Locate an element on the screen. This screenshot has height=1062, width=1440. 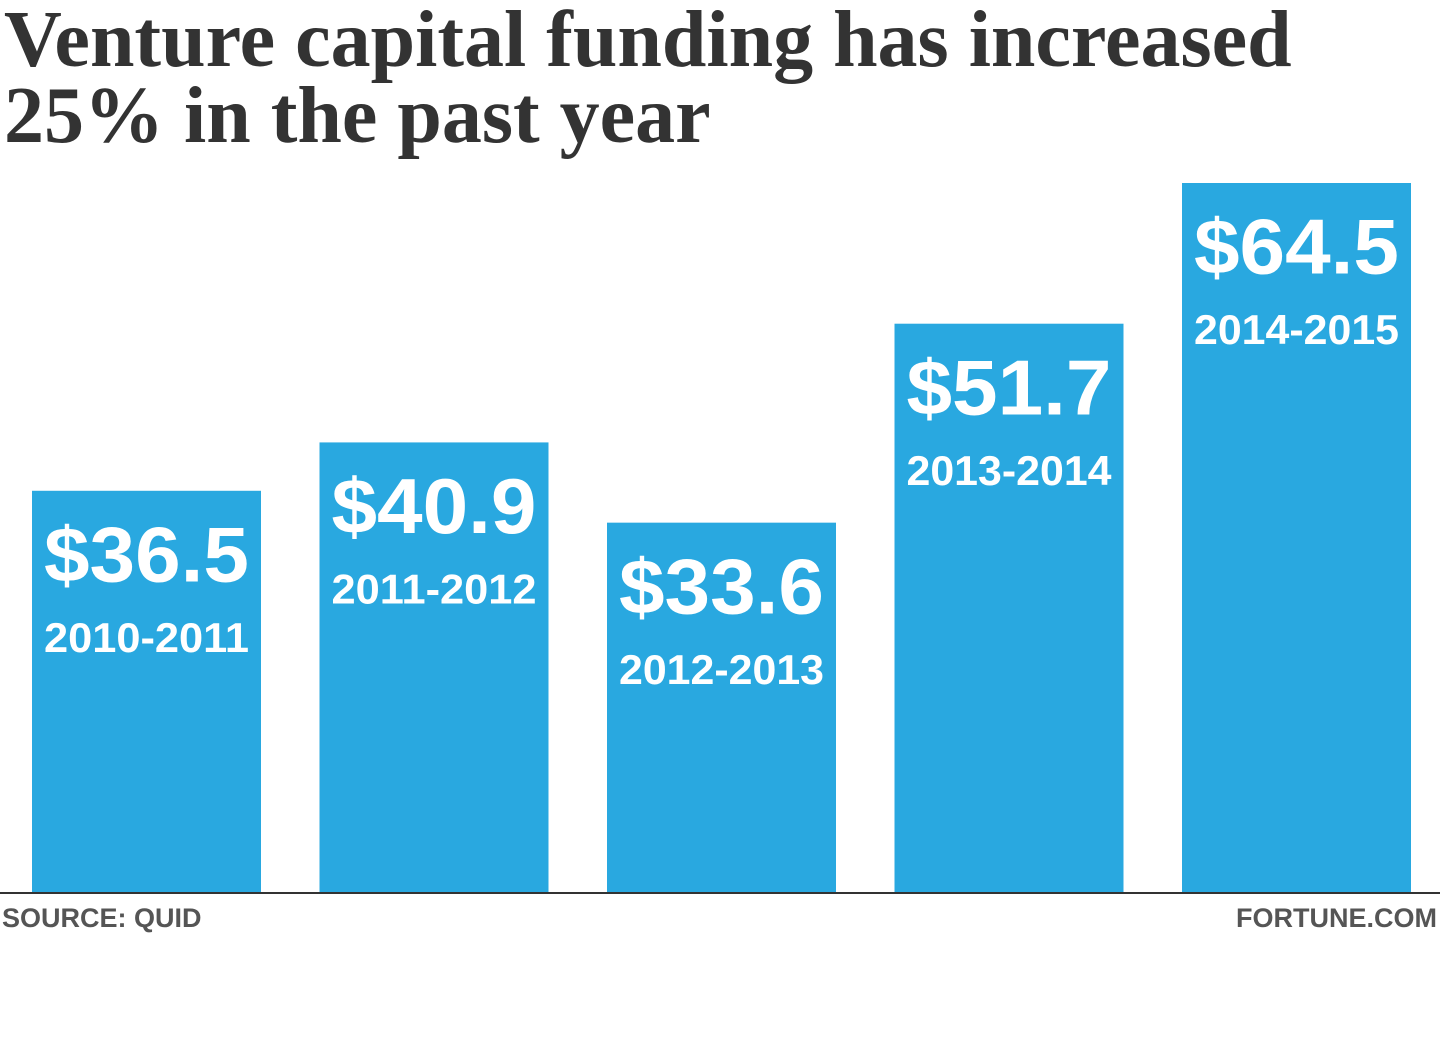
value-label: $51.7 is located at coordinates (1009, 387).